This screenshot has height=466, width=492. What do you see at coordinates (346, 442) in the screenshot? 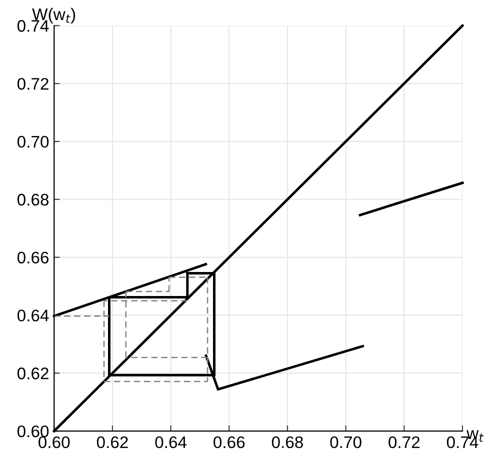
I see `x-tick-label: 0.70` at bounding box center [346, 442].